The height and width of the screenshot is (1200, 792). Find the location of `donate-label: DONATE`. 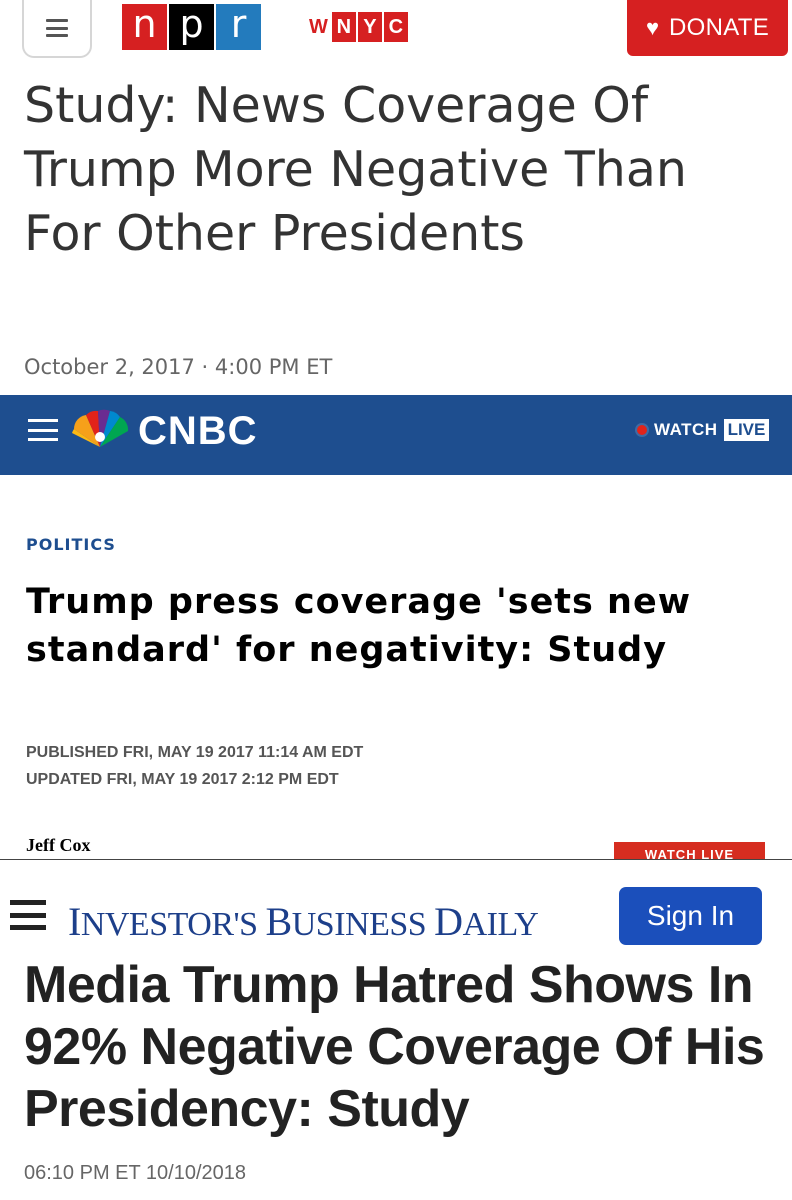

donate-label: DONATE is located at coordinates (719, 27).